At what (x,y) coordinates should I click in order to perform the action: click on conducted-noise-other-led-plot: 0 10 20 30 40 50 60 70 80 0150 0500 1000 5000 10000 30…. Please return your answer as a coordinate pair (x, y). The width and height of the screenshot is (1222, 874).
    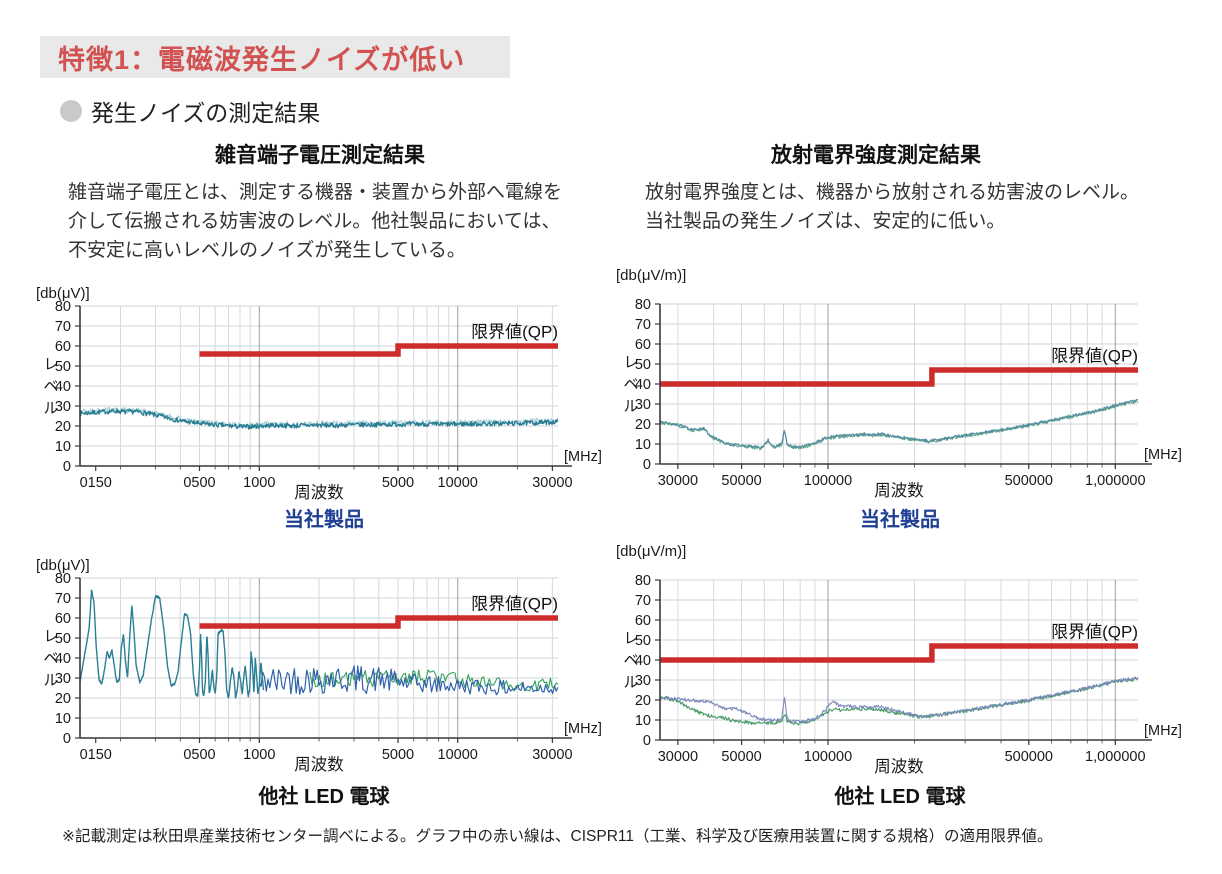
    Looking at the image, I should click on (319, 665).